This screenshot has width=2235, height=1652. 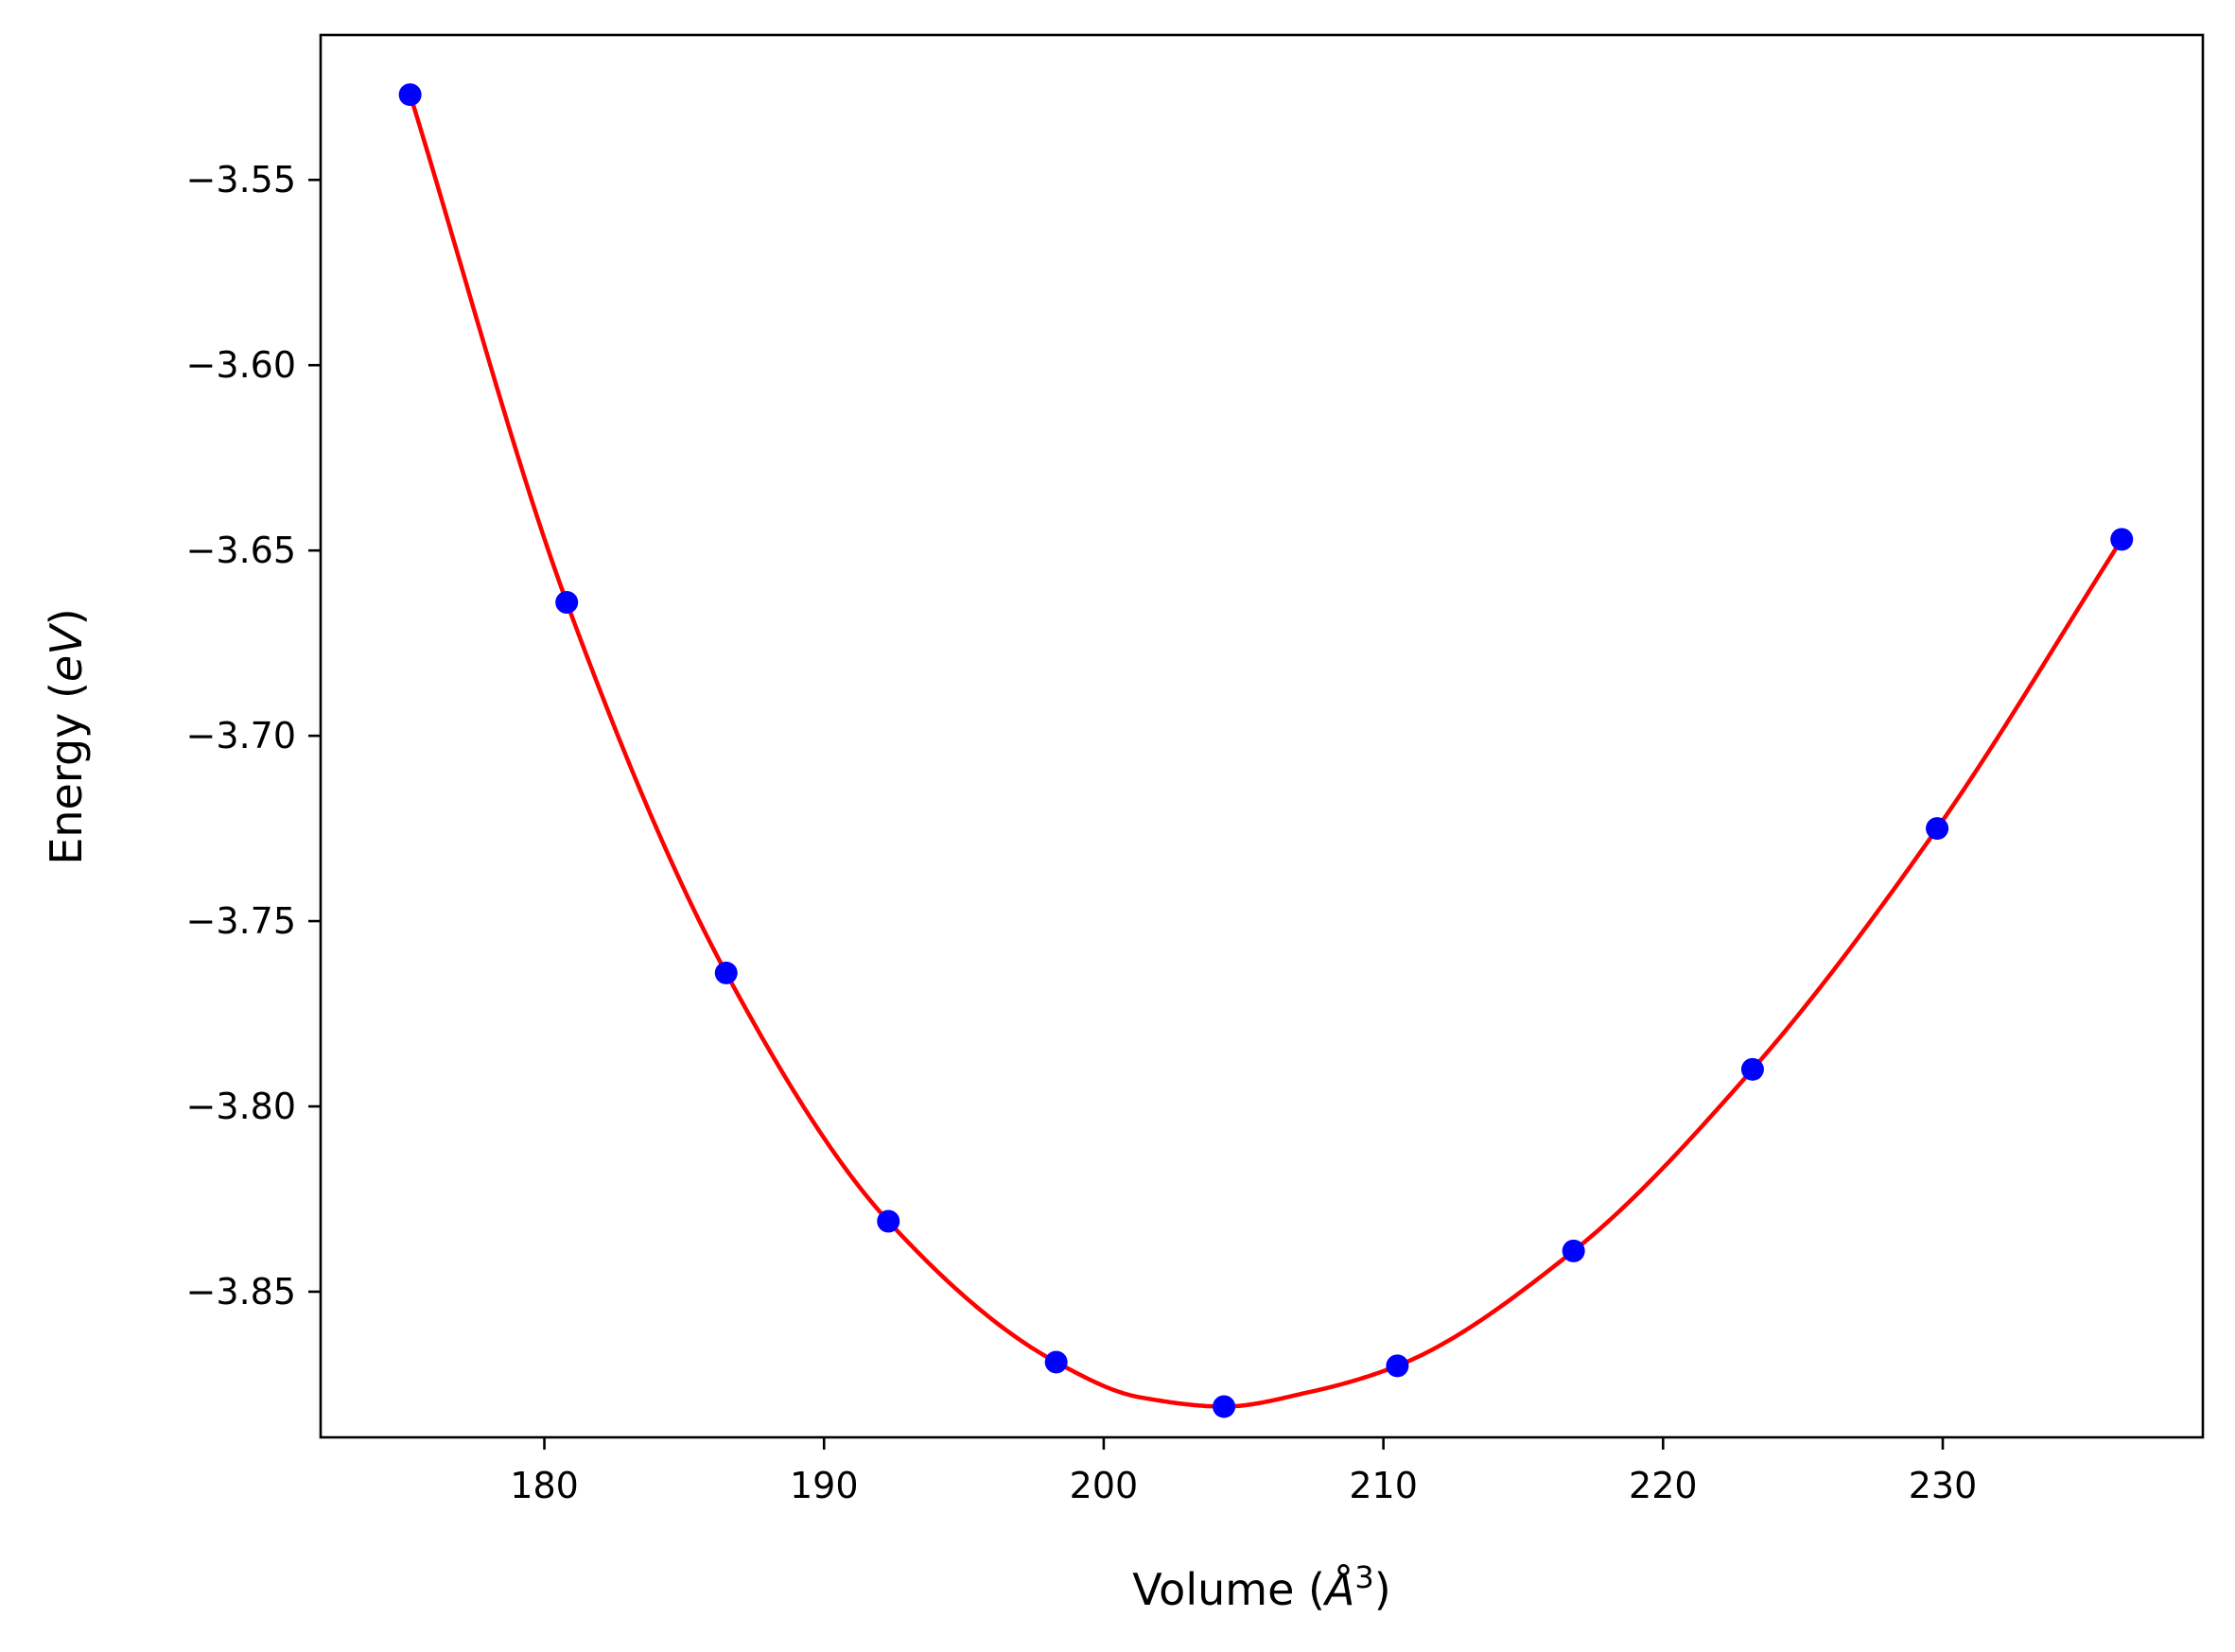 I want to click on y-tick-label: −3.65, so click(x=241, y=550).